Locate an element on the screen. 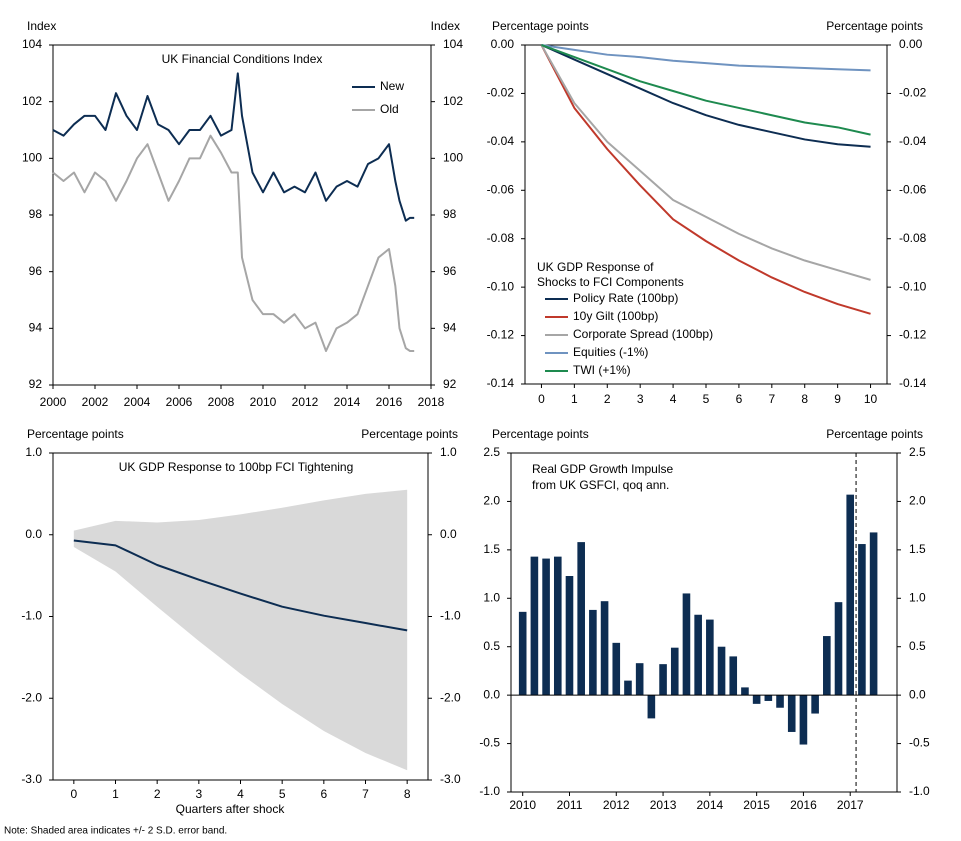 The height and width of the screenshot is (841, 961). y-tick-label: 0.0 is located at coordinates (491, 694).